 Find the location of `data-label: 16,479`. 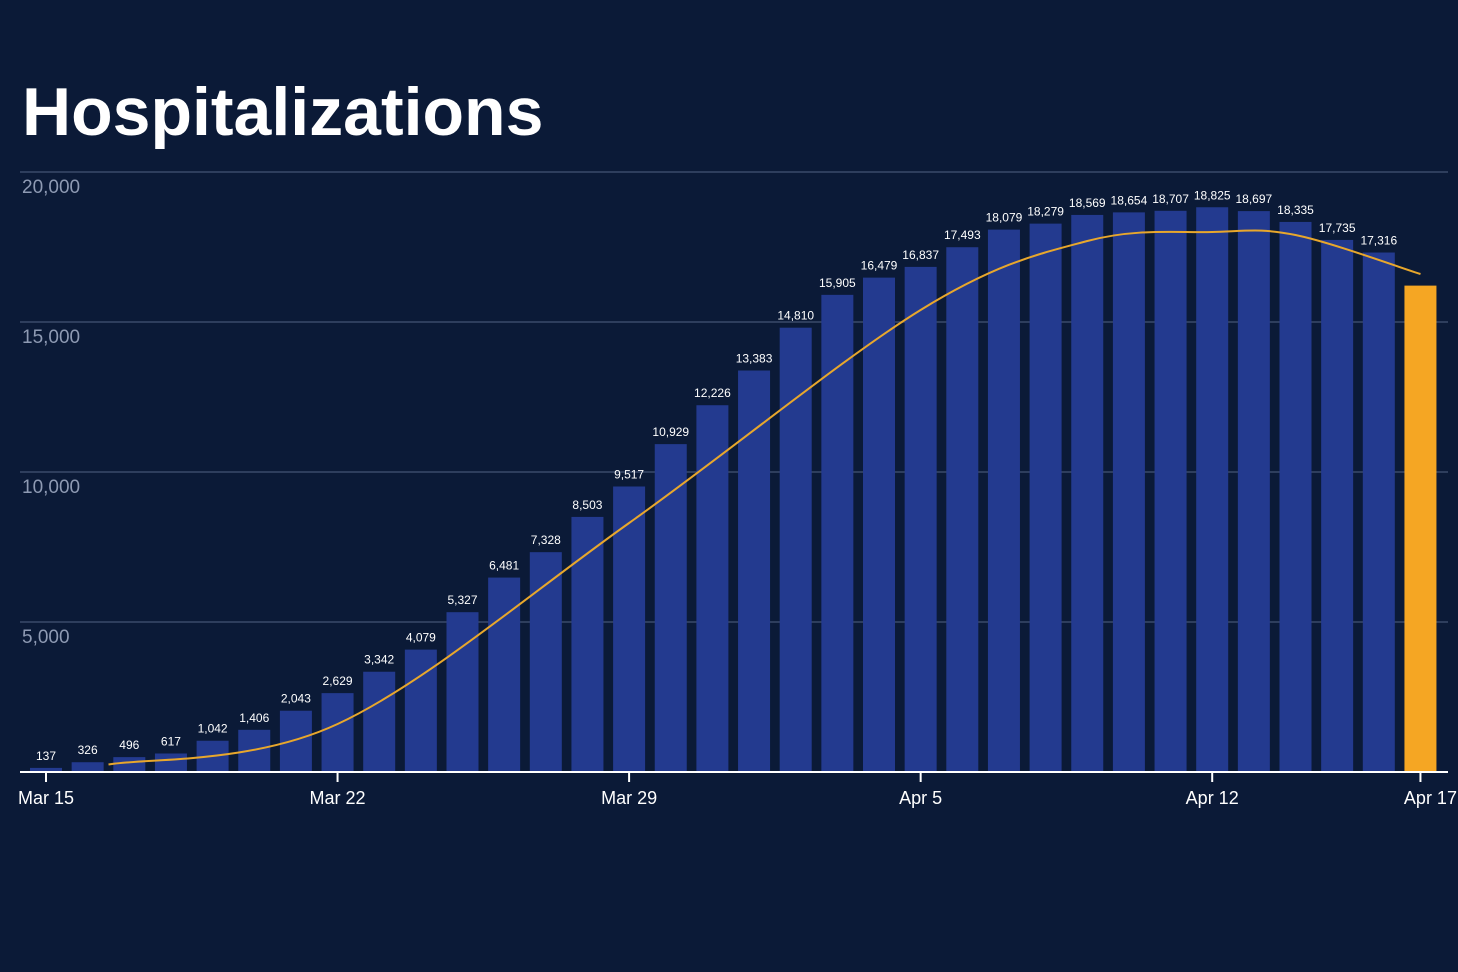

data-label: 16,479 is located at coordinates (879, 266).